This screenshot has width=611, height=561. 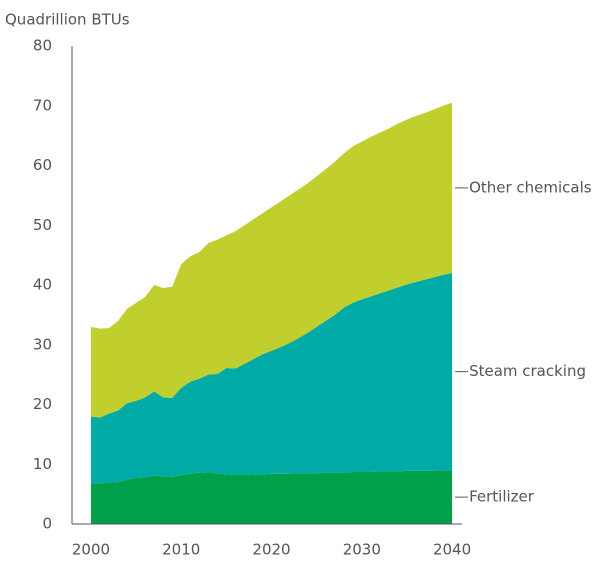 I want to click on y-tick-label: 80, so click(x=42, y=46).